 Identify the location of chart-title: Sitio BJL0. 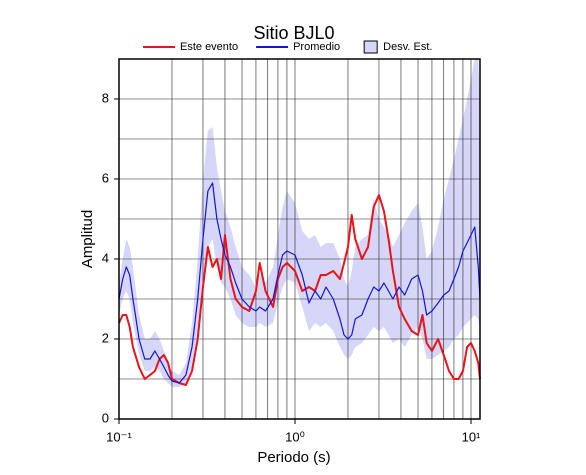
(293, 33).